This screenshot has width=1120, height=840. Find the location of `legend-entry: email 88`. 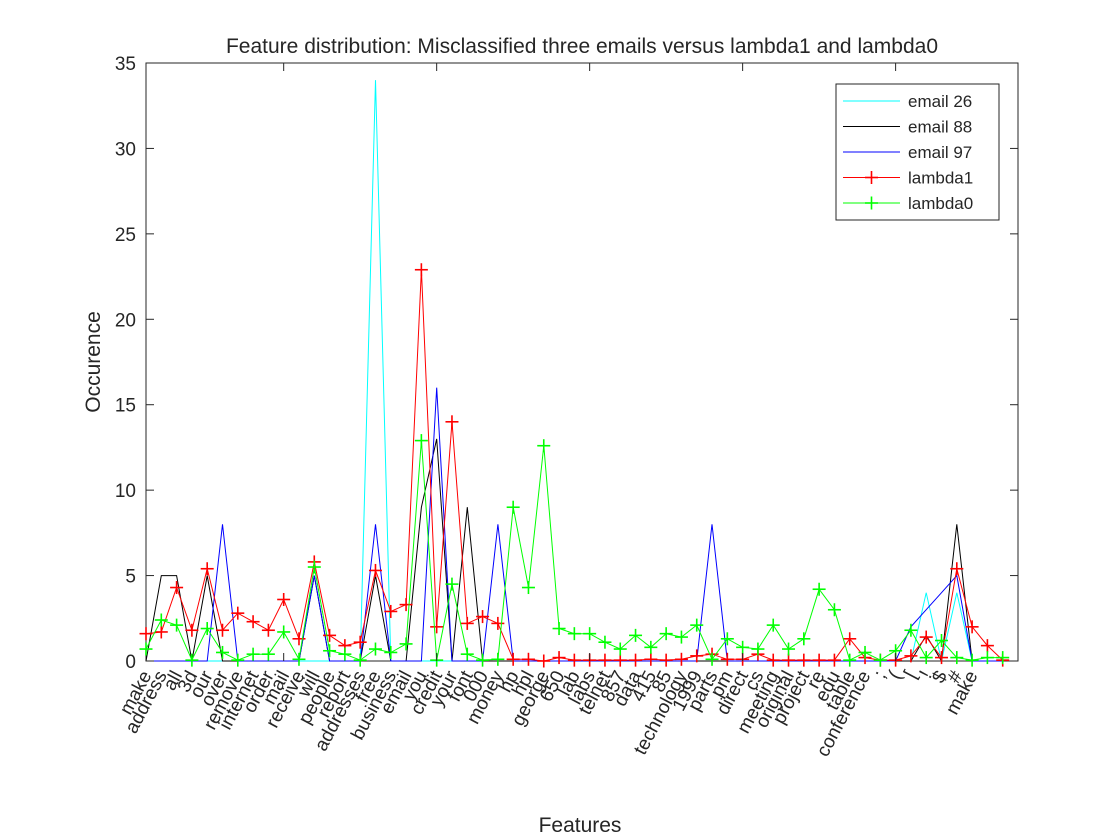

legend-entry: email 88 is located at coordinates (907, 127).